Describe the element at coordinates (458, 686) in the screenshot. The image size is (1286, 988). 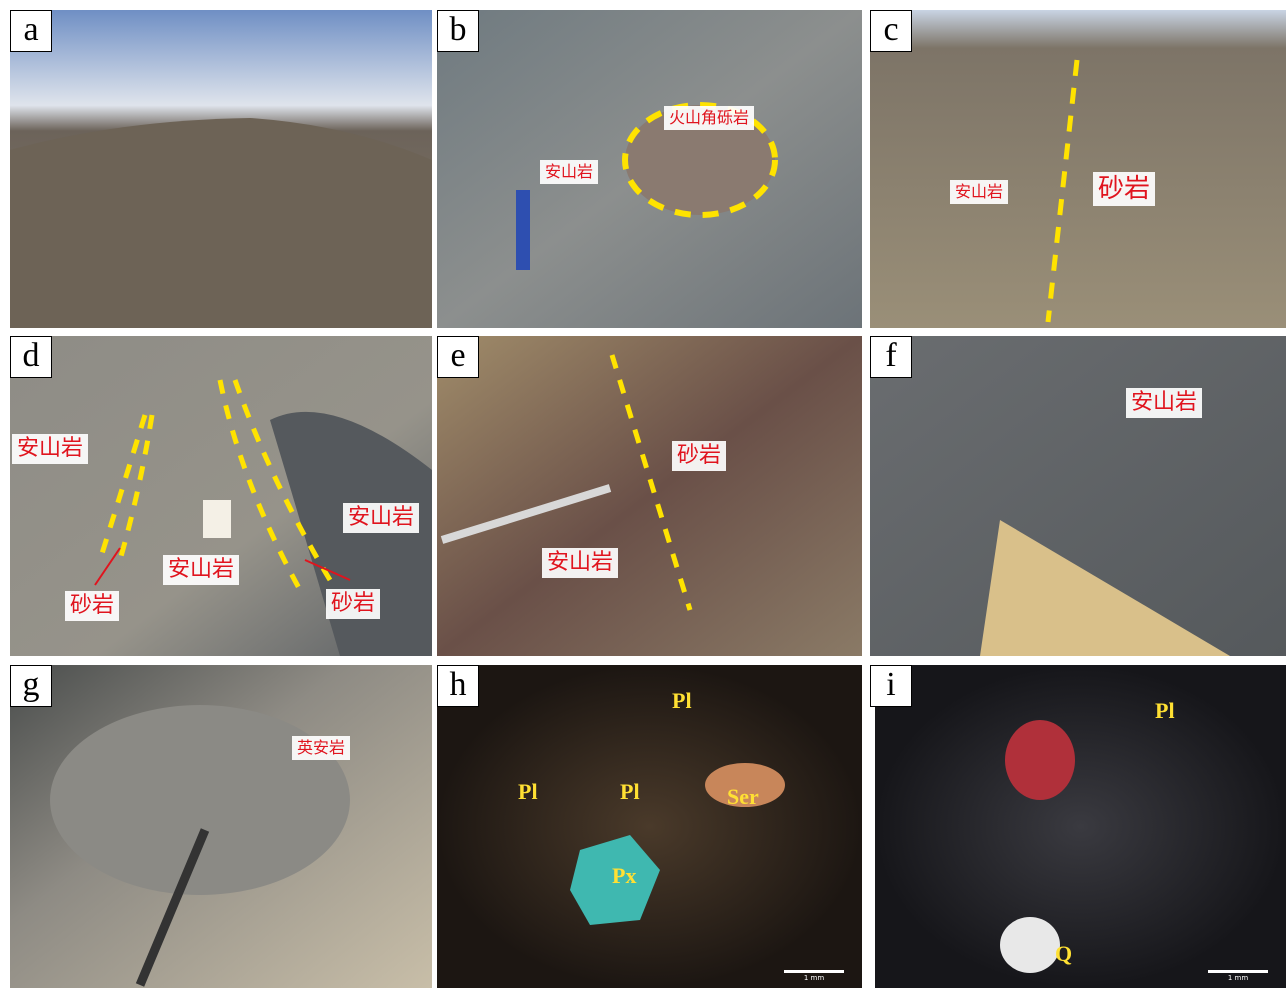
I see `panel-letter: h` at that location.